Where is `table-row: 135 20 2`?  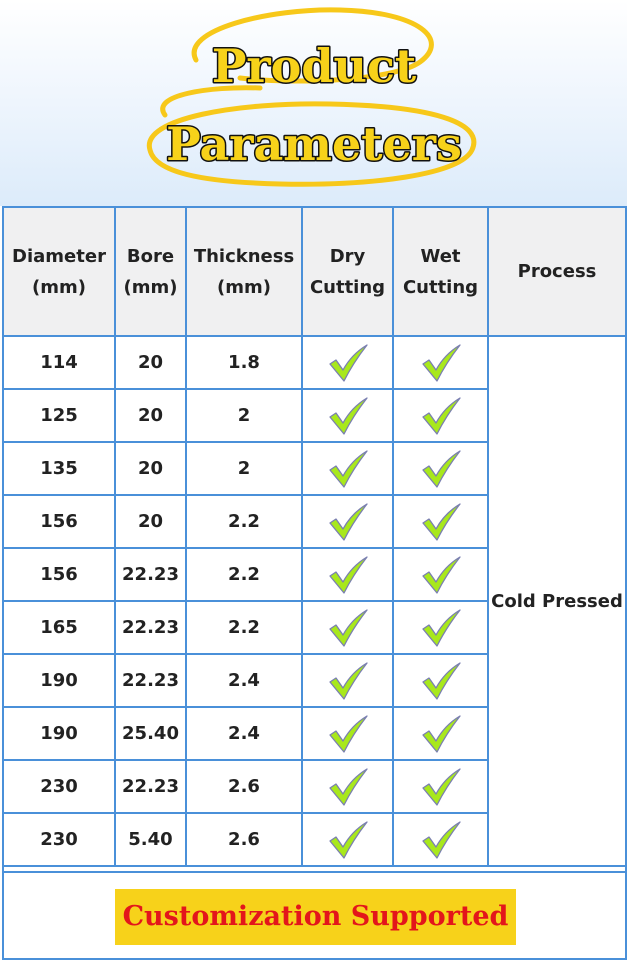 table-row: 135 20 2 is located at coordinates (314, 468).